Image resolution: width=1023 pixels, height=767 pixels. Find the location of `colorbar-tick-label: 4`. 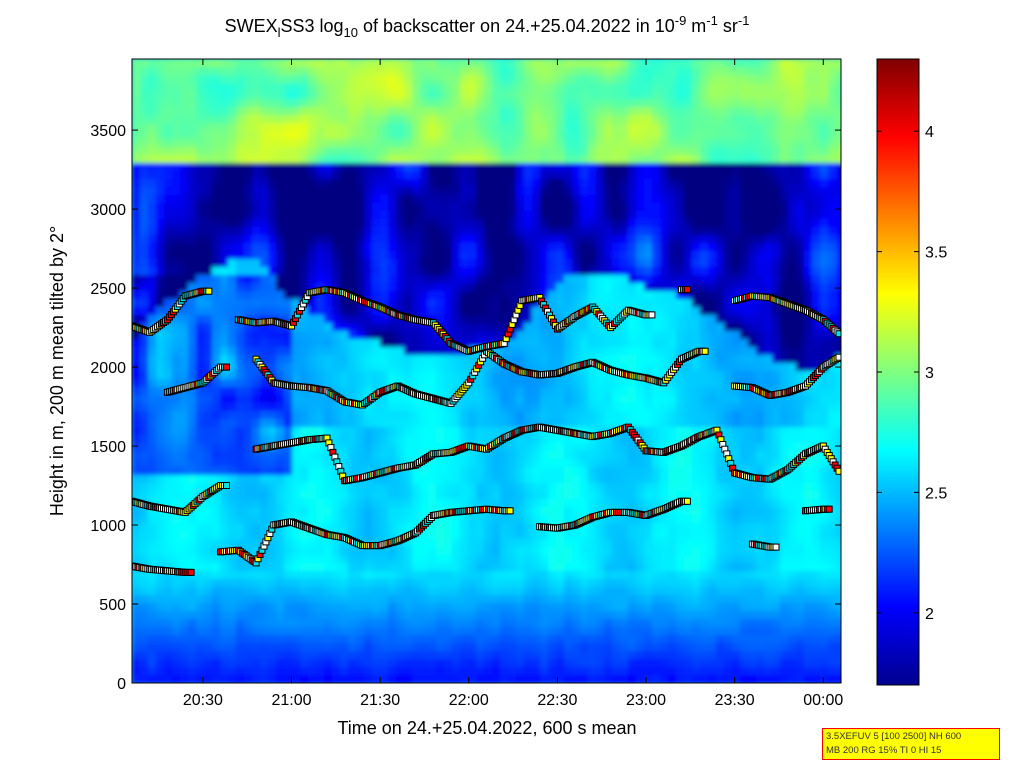

colorbar-tick-label: 4 is located at coordinates (929, 132).